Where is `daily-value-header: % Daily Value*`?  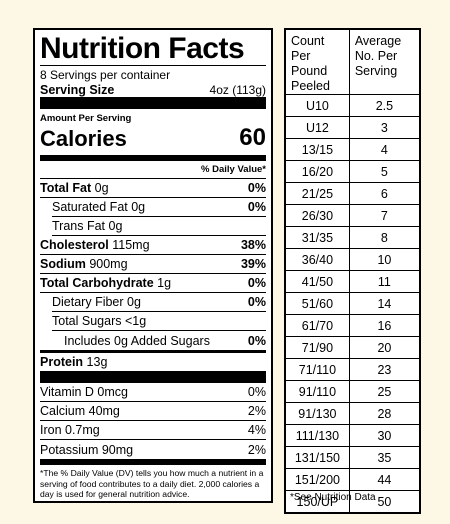 daily-value-header: % Daily Value* is located at coordinates (233, 169).